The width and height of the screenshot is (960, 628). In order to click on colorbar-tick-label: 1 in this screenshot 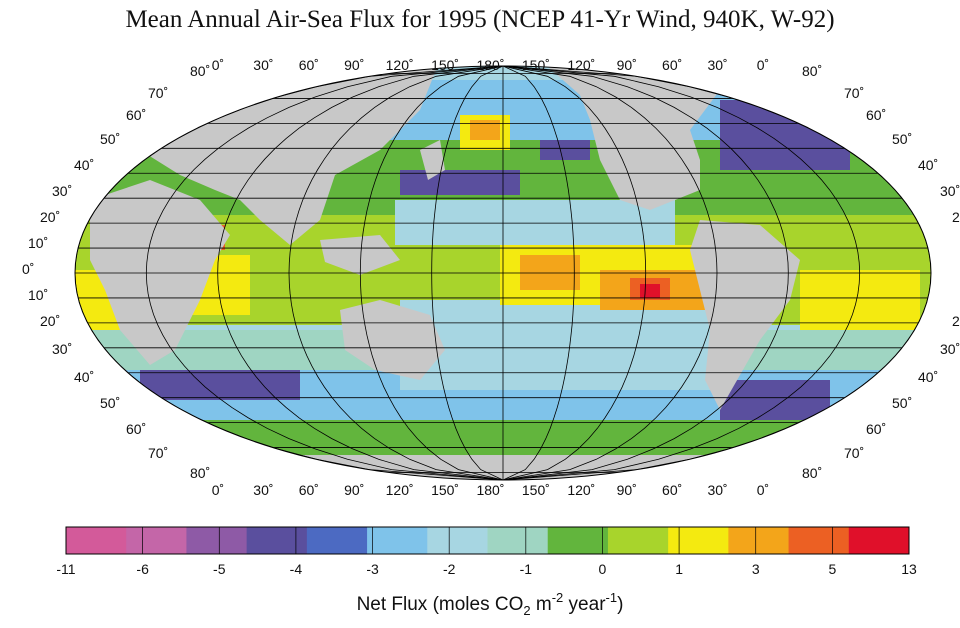, I will do `click(679, 569)`.